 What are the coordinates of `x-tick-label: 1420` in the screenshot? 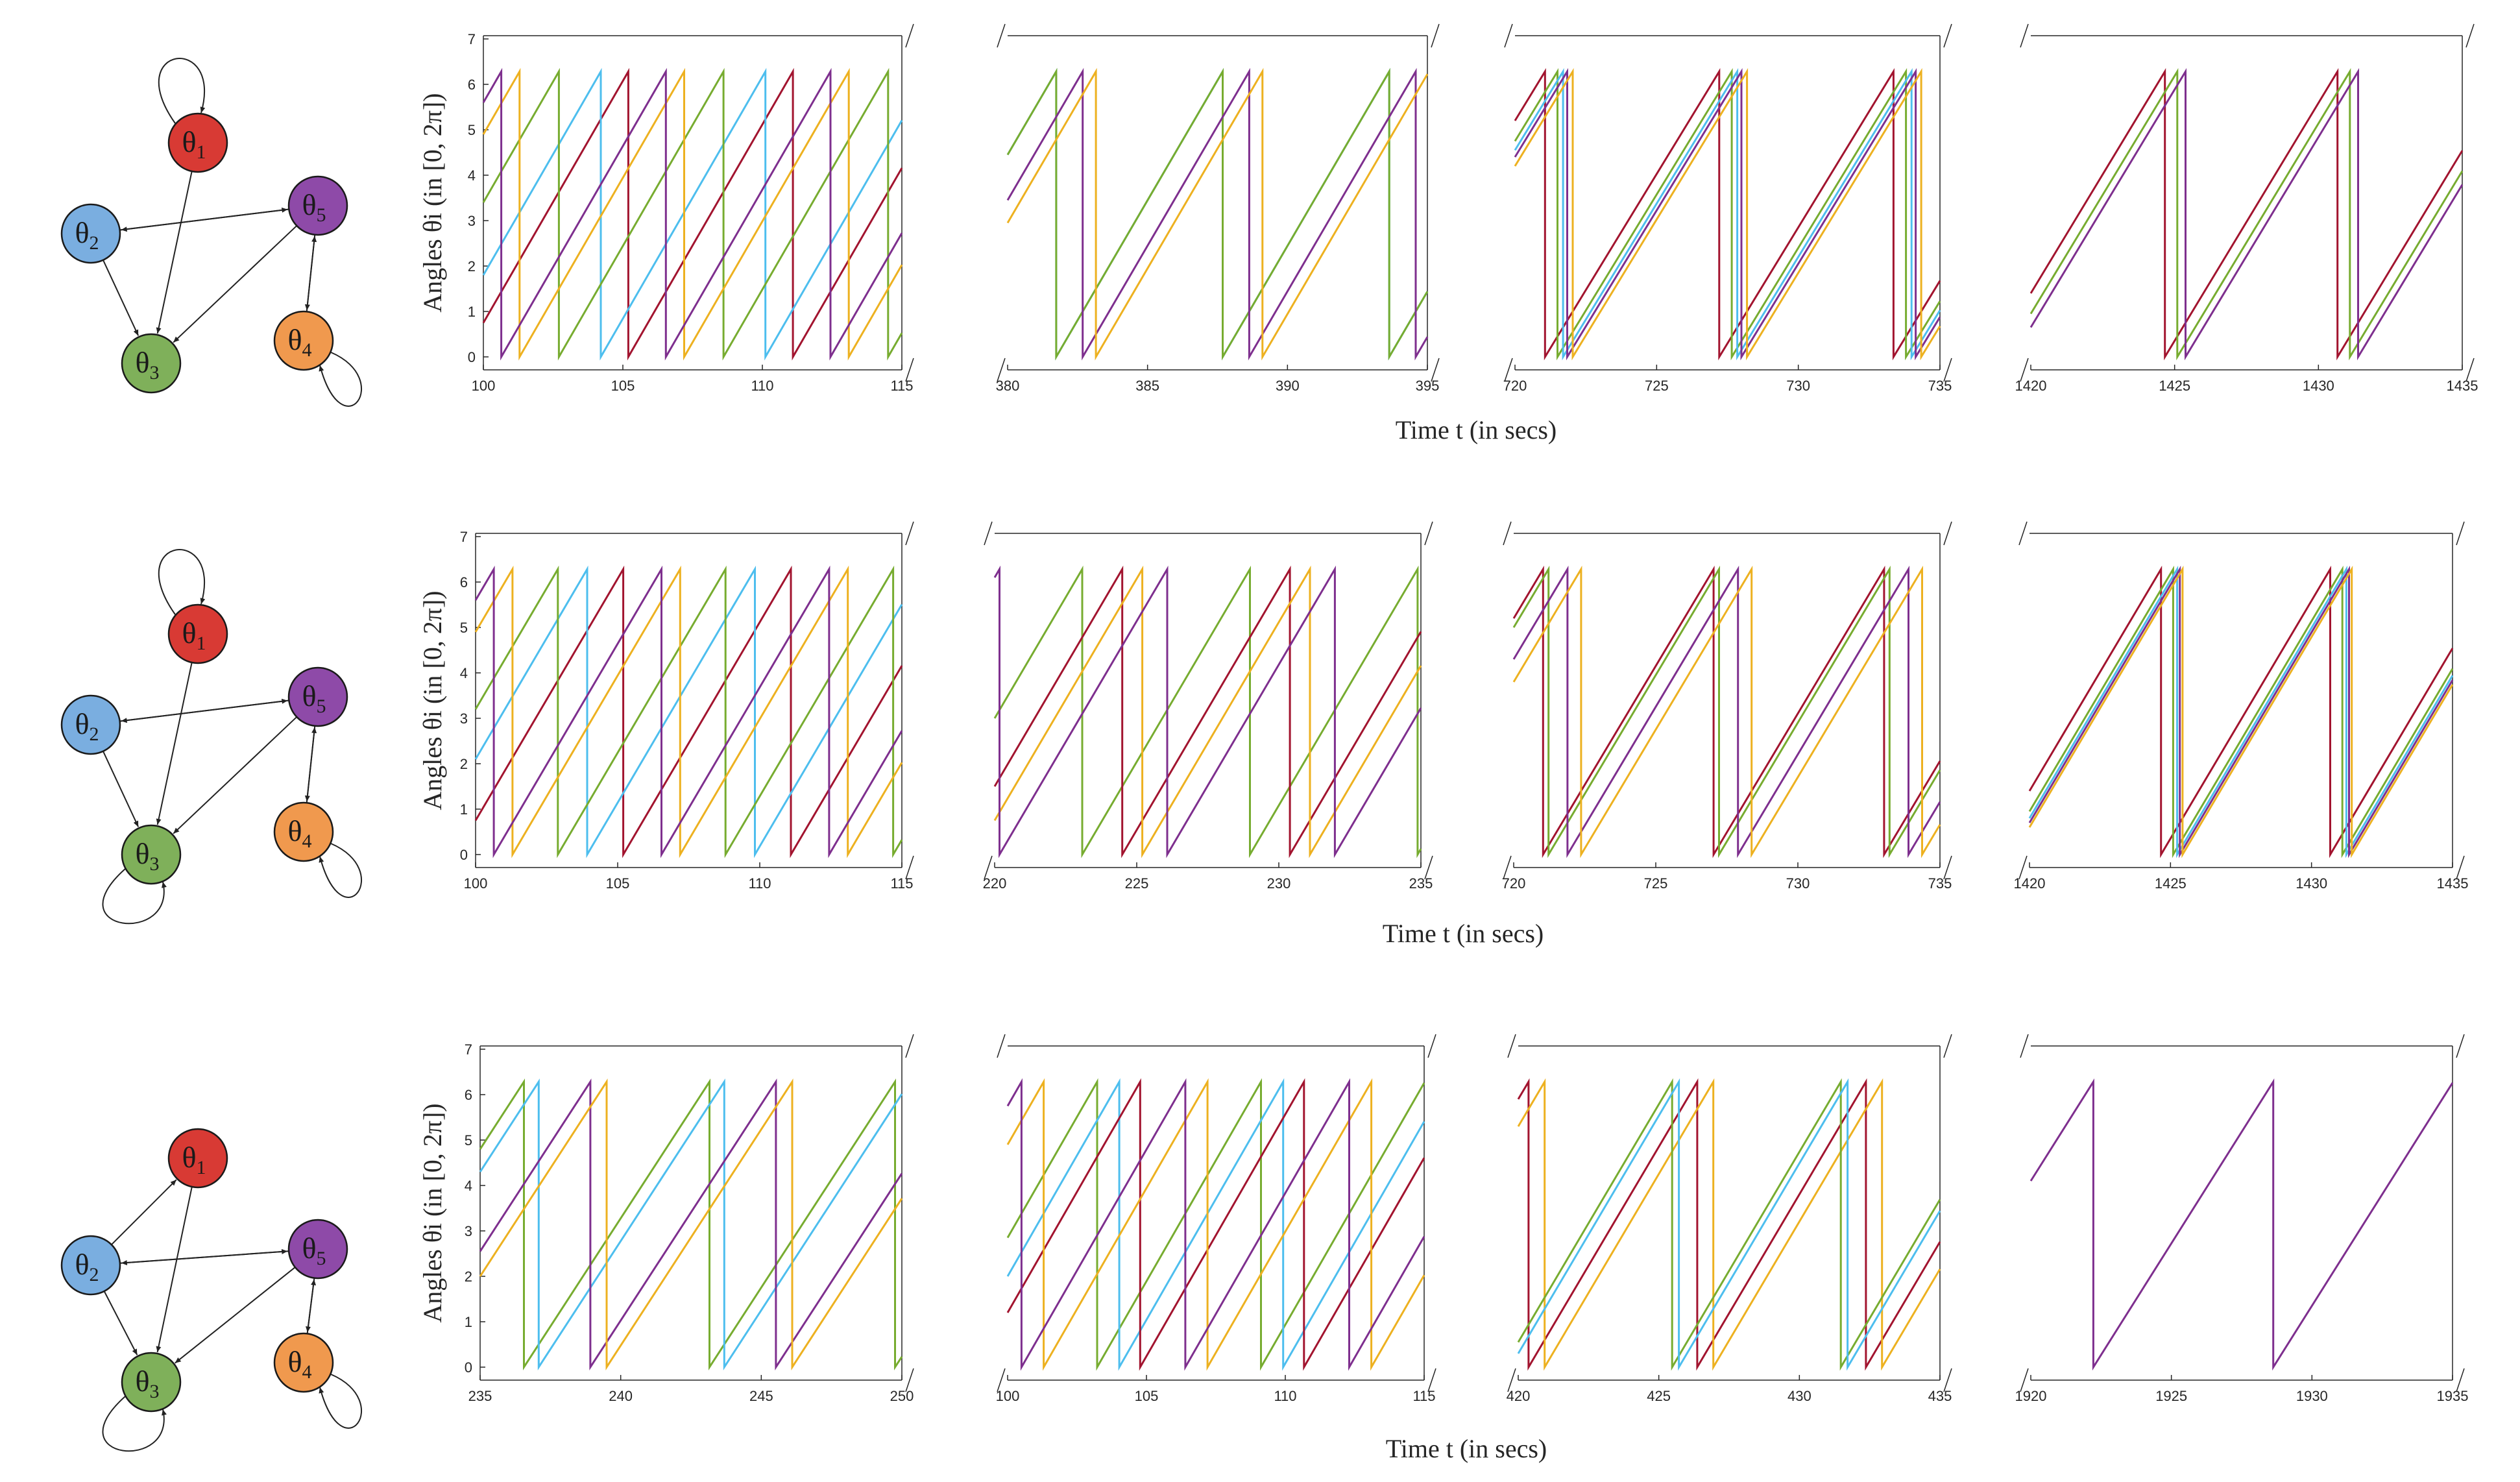 It's located at (2030, 884).